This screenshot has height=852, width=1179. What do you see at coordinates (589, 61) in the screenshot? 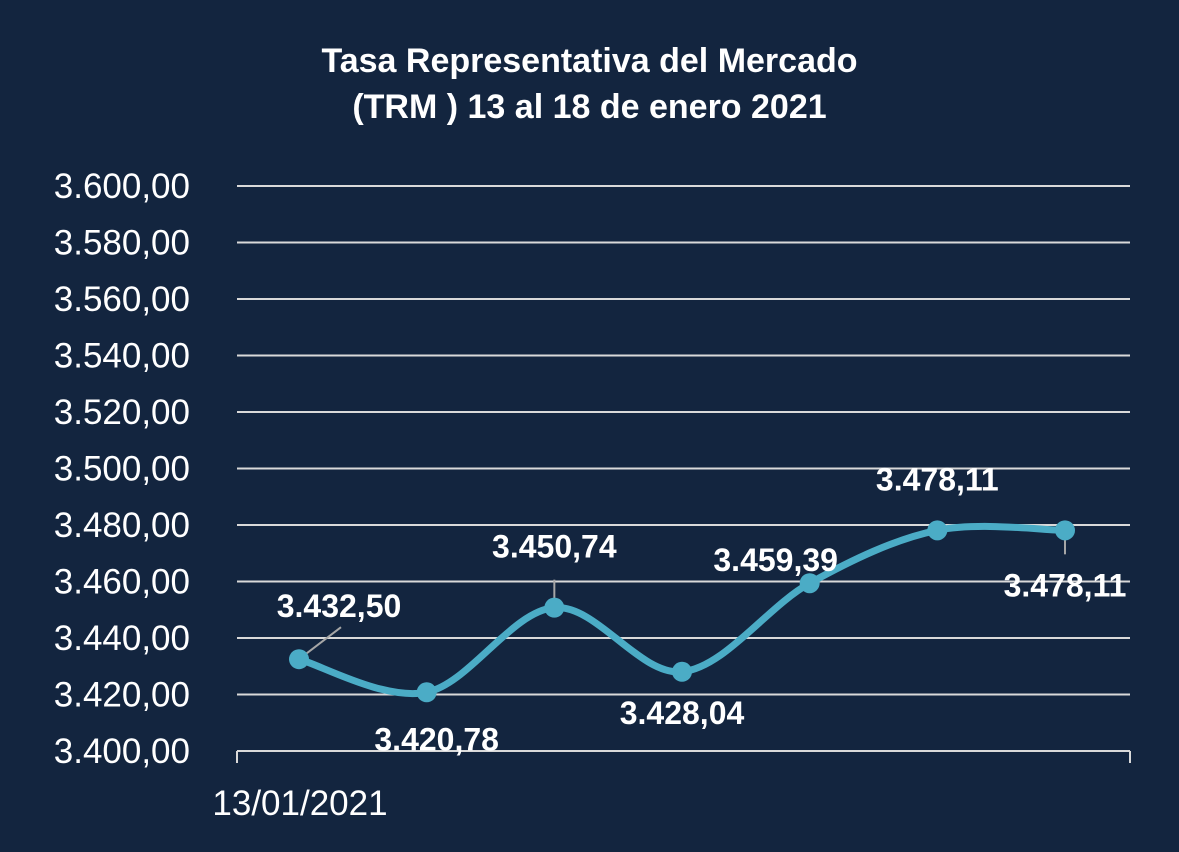
I see `chart-title-line-1: Tasa Representativa del Mercado` at bounding box center [589, 61].